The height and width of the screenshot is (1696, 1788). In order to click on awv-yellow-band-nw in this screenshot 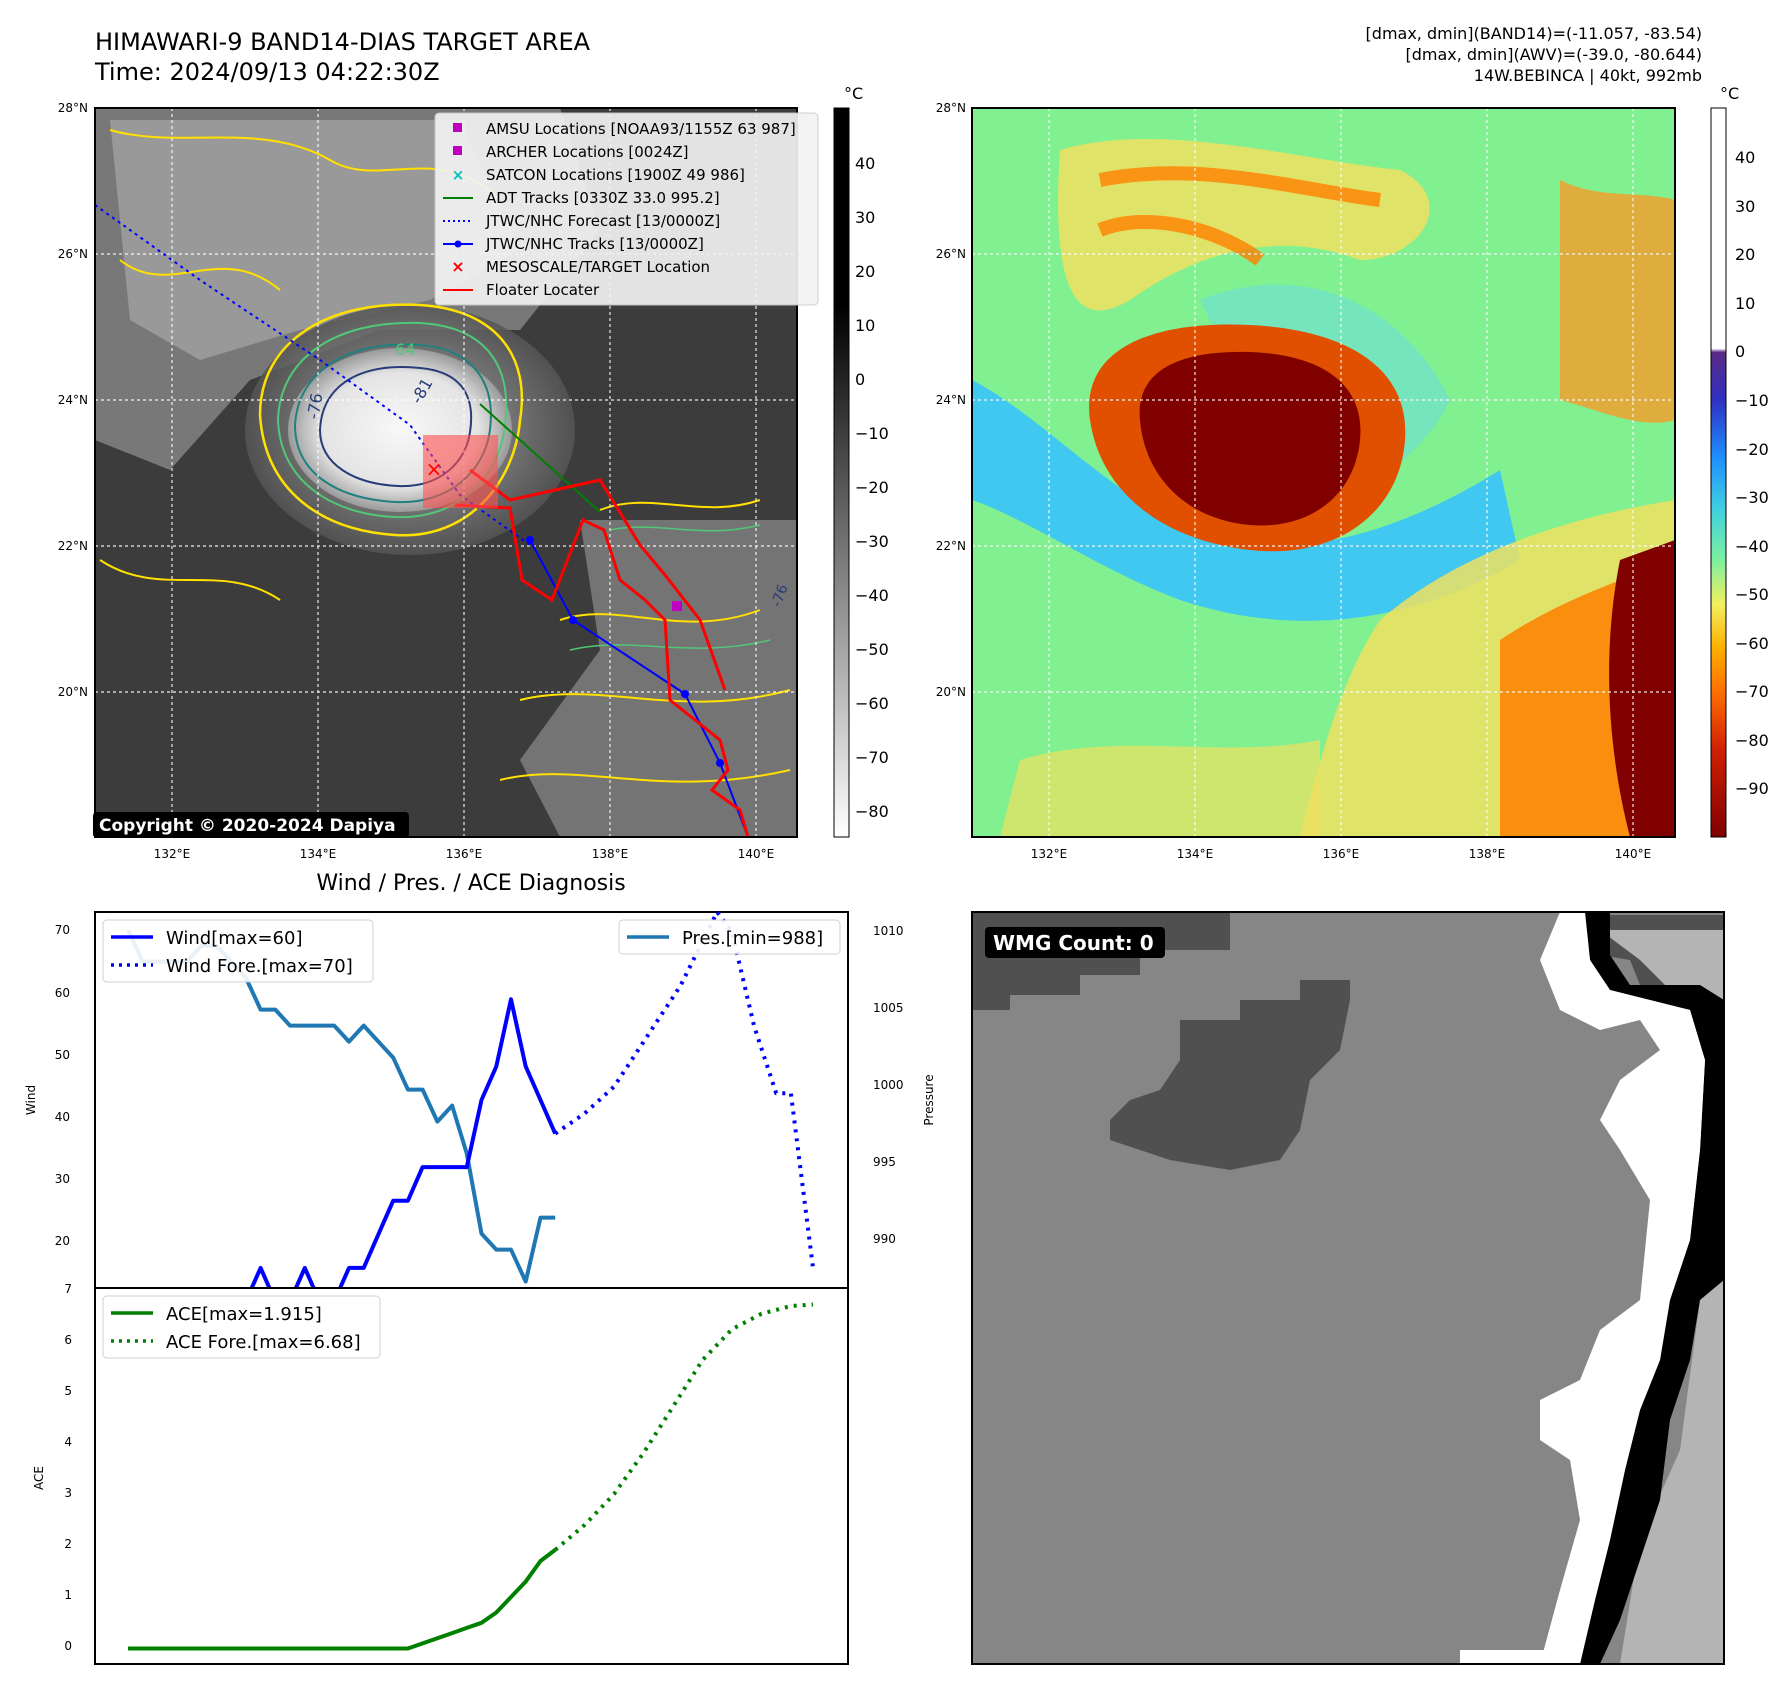, I will do `click(1244, 225)`.